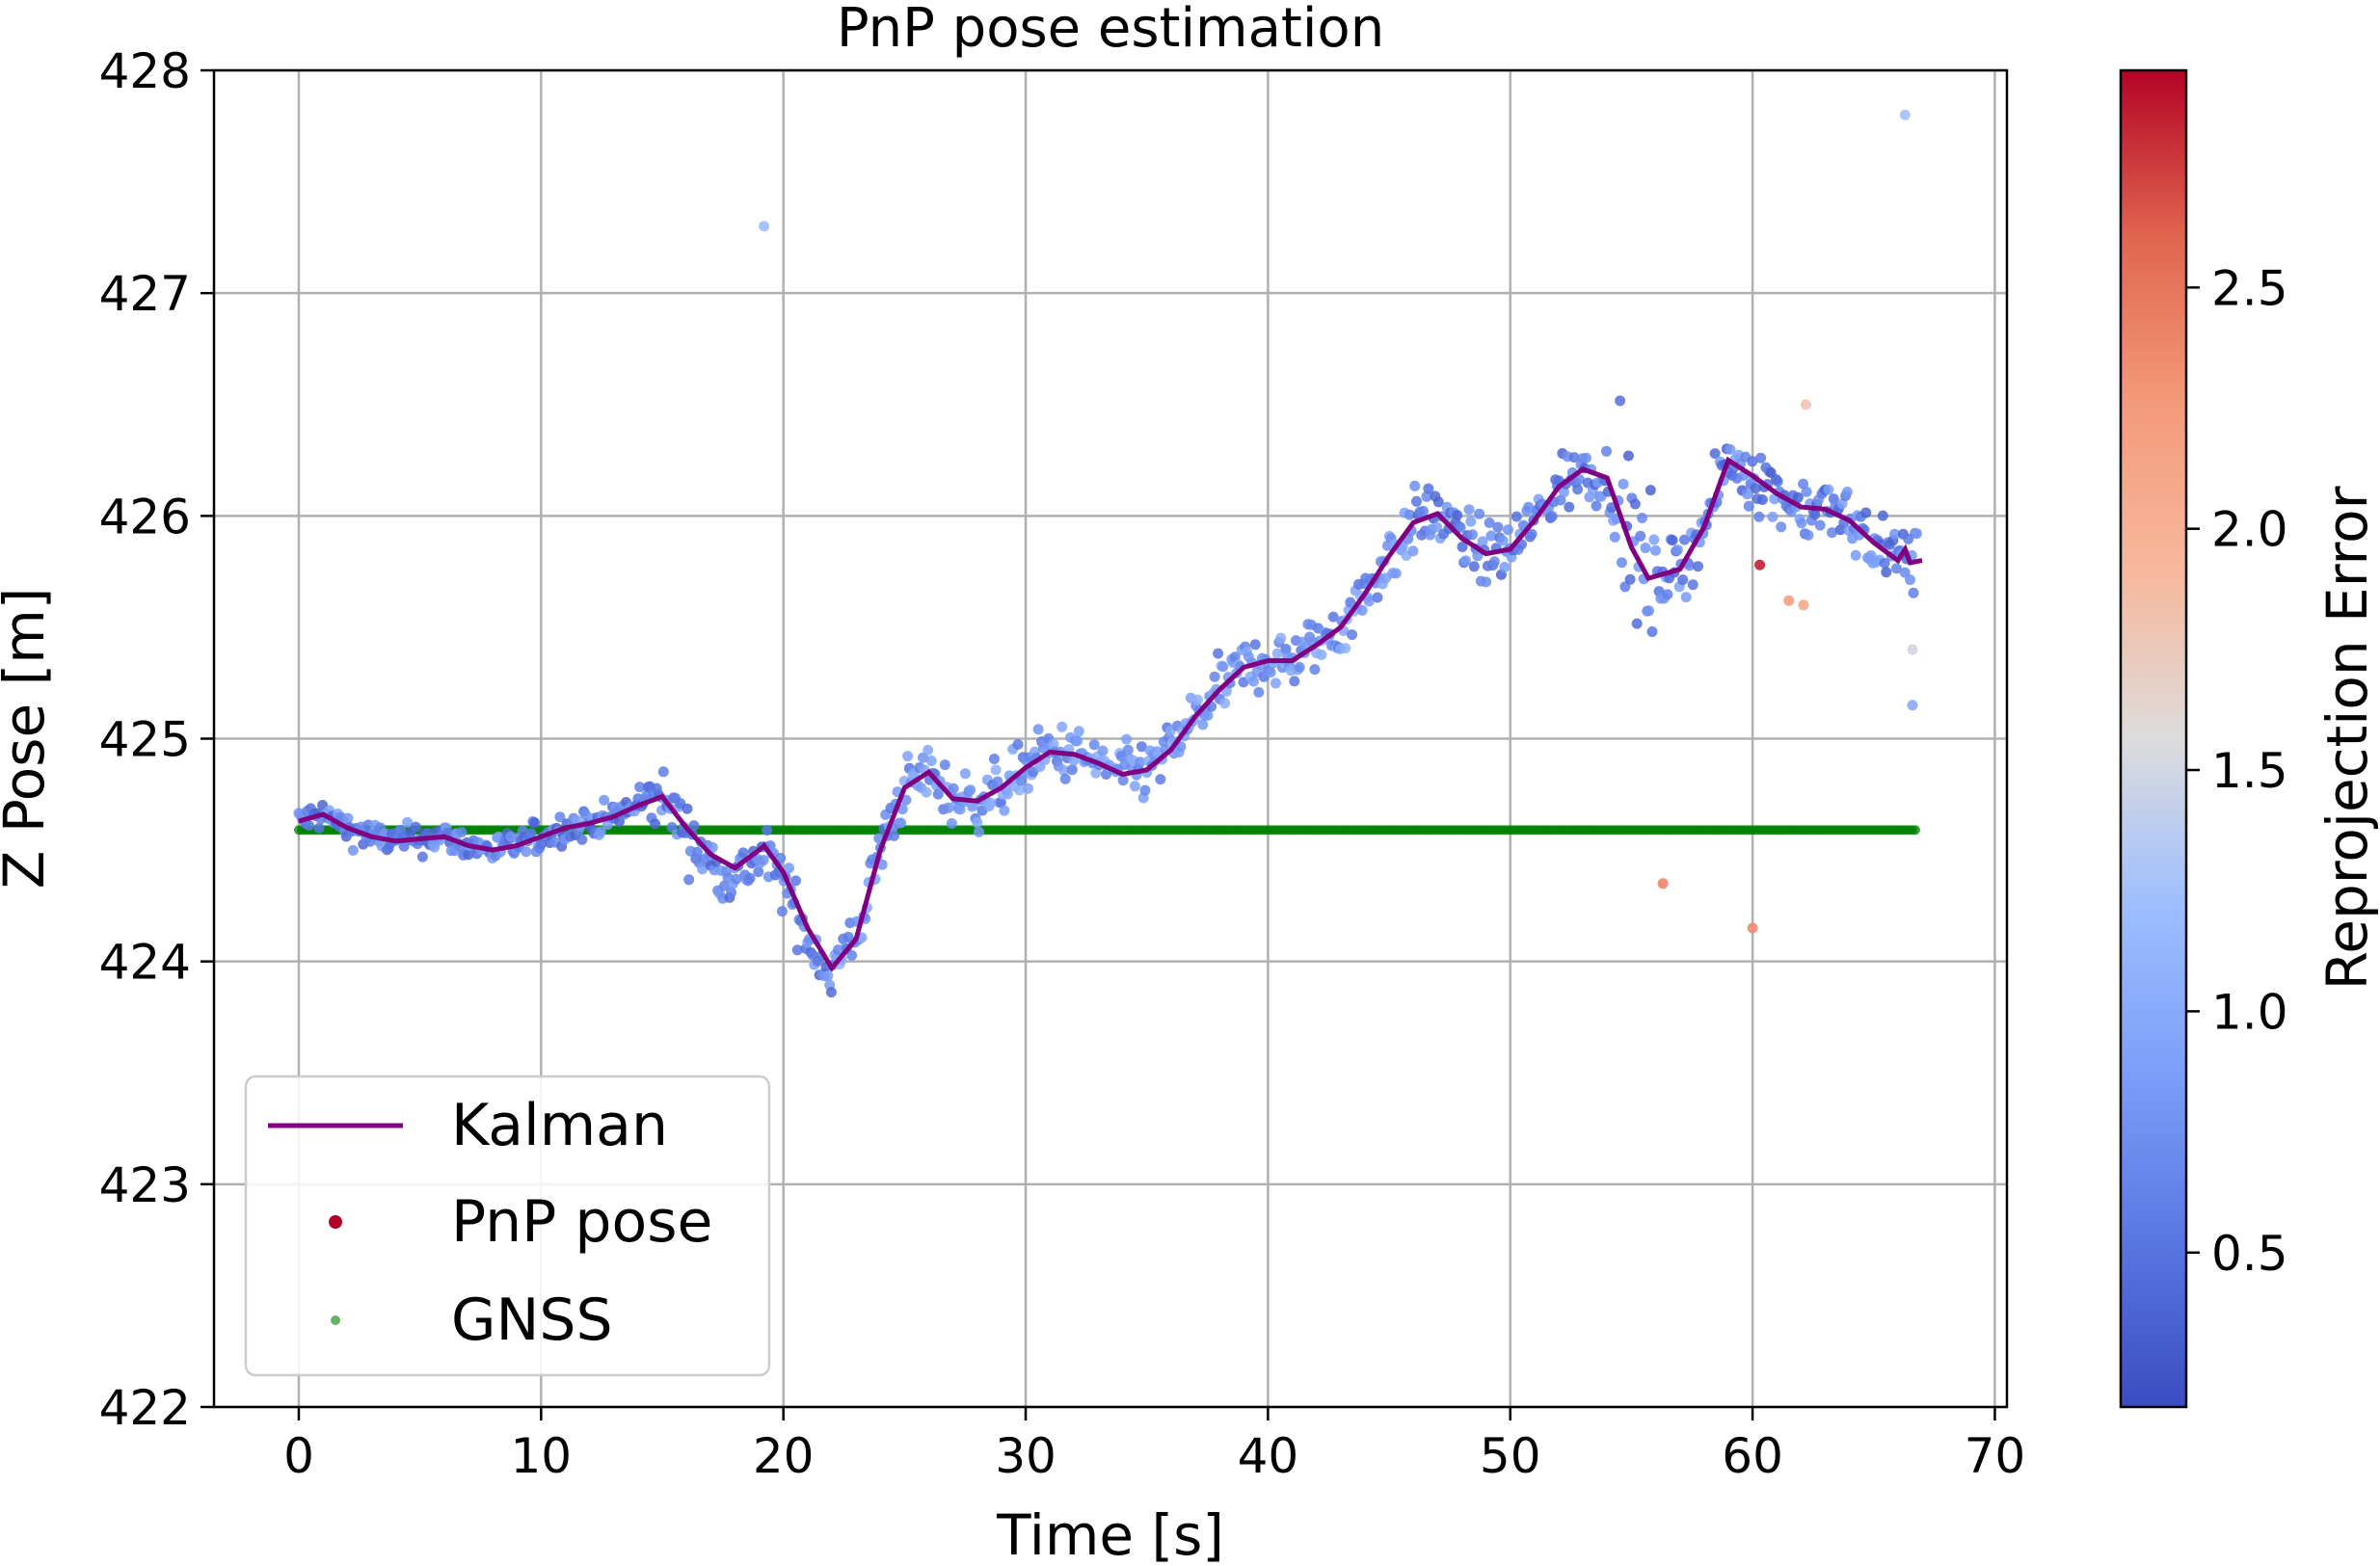 The width and height of the screenshot is (2380, 1566). What do you see at coordinates (1268, 1456) in the screenshot?
I see `x-tick-label: 40` at bounding box center [1268, 1456].